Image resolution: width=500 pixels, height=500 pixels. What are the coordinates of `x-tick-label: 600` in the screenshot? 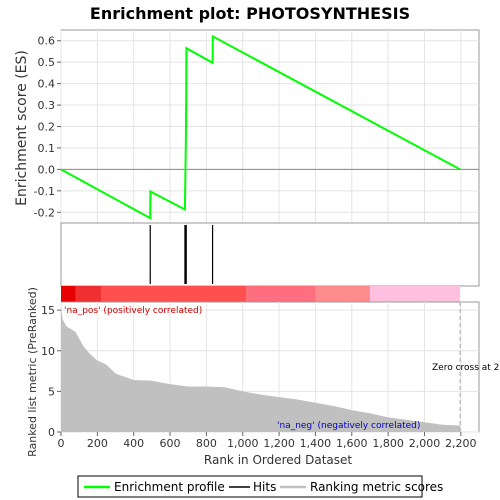 It's located at (170, 443).